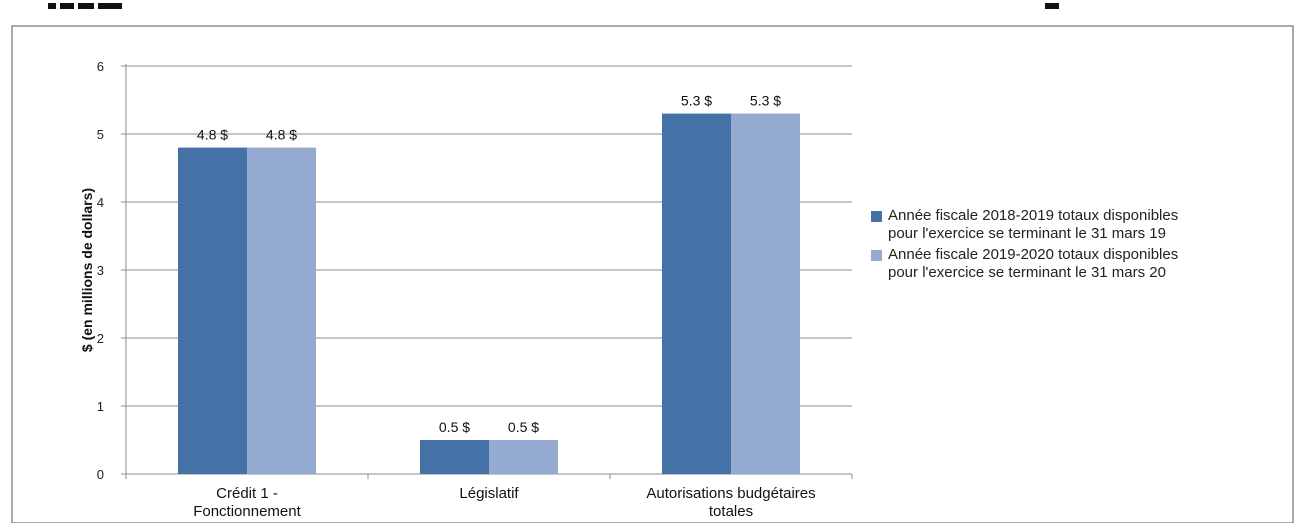  What do you see at coordinates (100, 406) in the screenshot?
I see `y-tick-label: 1` at bounding box center [100, 406].